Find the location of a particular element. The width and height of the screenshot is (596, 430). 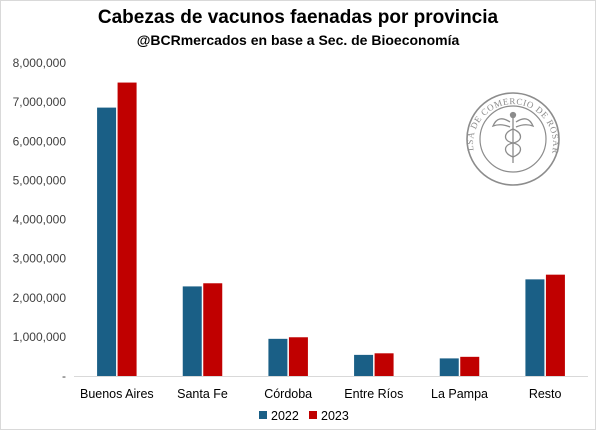

y-tick-label: 8,000,000 is located at coordinates (40, 63).